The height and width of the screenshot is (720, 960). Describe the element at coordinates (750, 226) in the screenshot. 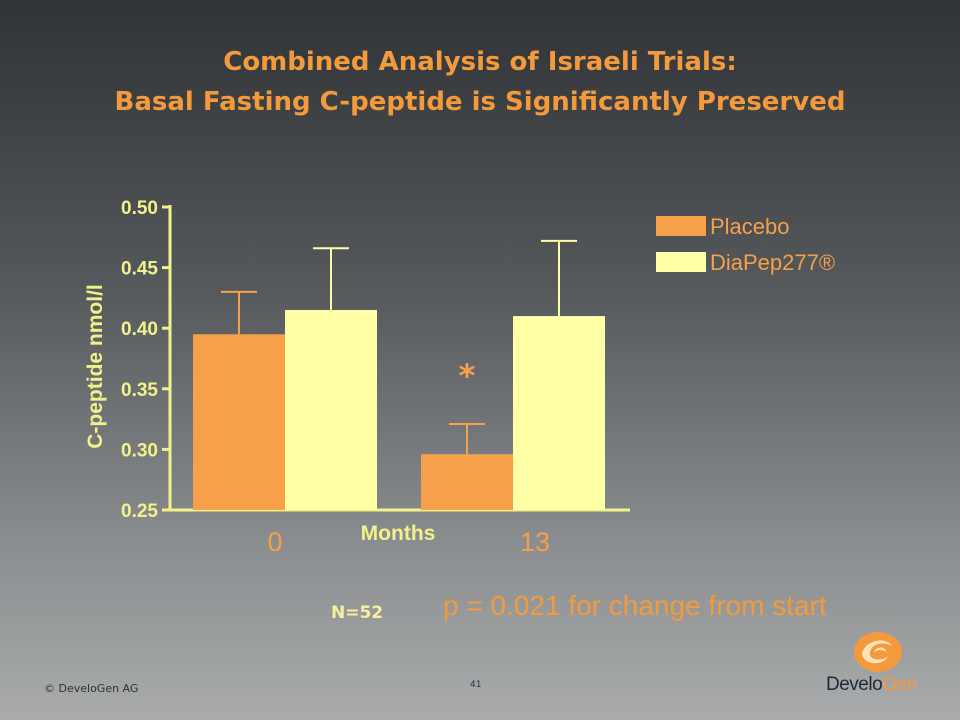

I see `legend-label-placebo: Placebo` at that location.